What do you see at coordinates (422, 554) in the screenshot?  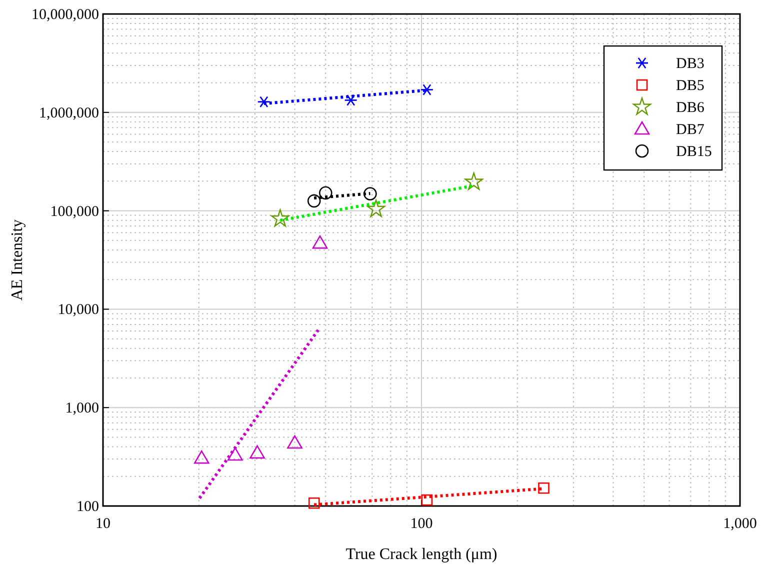 I see `x-axis-title: True Crack length (μm)` at bounding box center [422, 554].